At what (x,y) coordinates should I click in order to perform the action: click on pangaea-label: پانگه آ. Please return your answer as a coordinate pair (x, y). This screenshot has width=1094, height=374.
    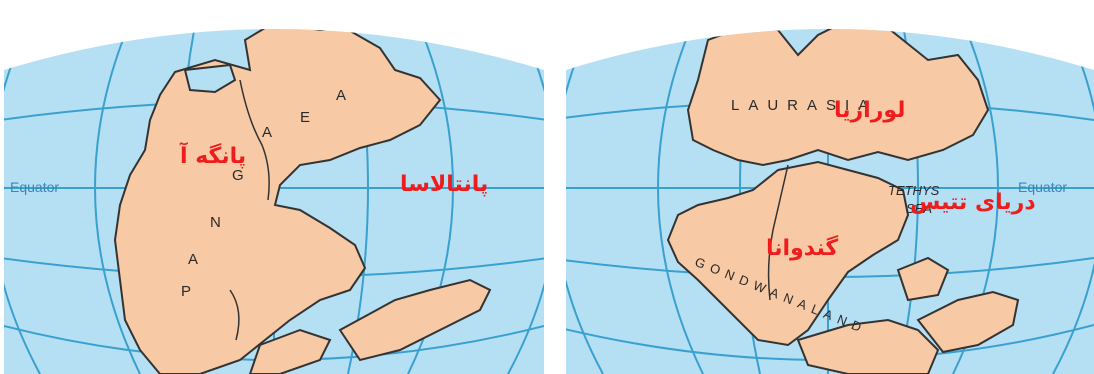
    Looking at the image, I should click on (213, 156).